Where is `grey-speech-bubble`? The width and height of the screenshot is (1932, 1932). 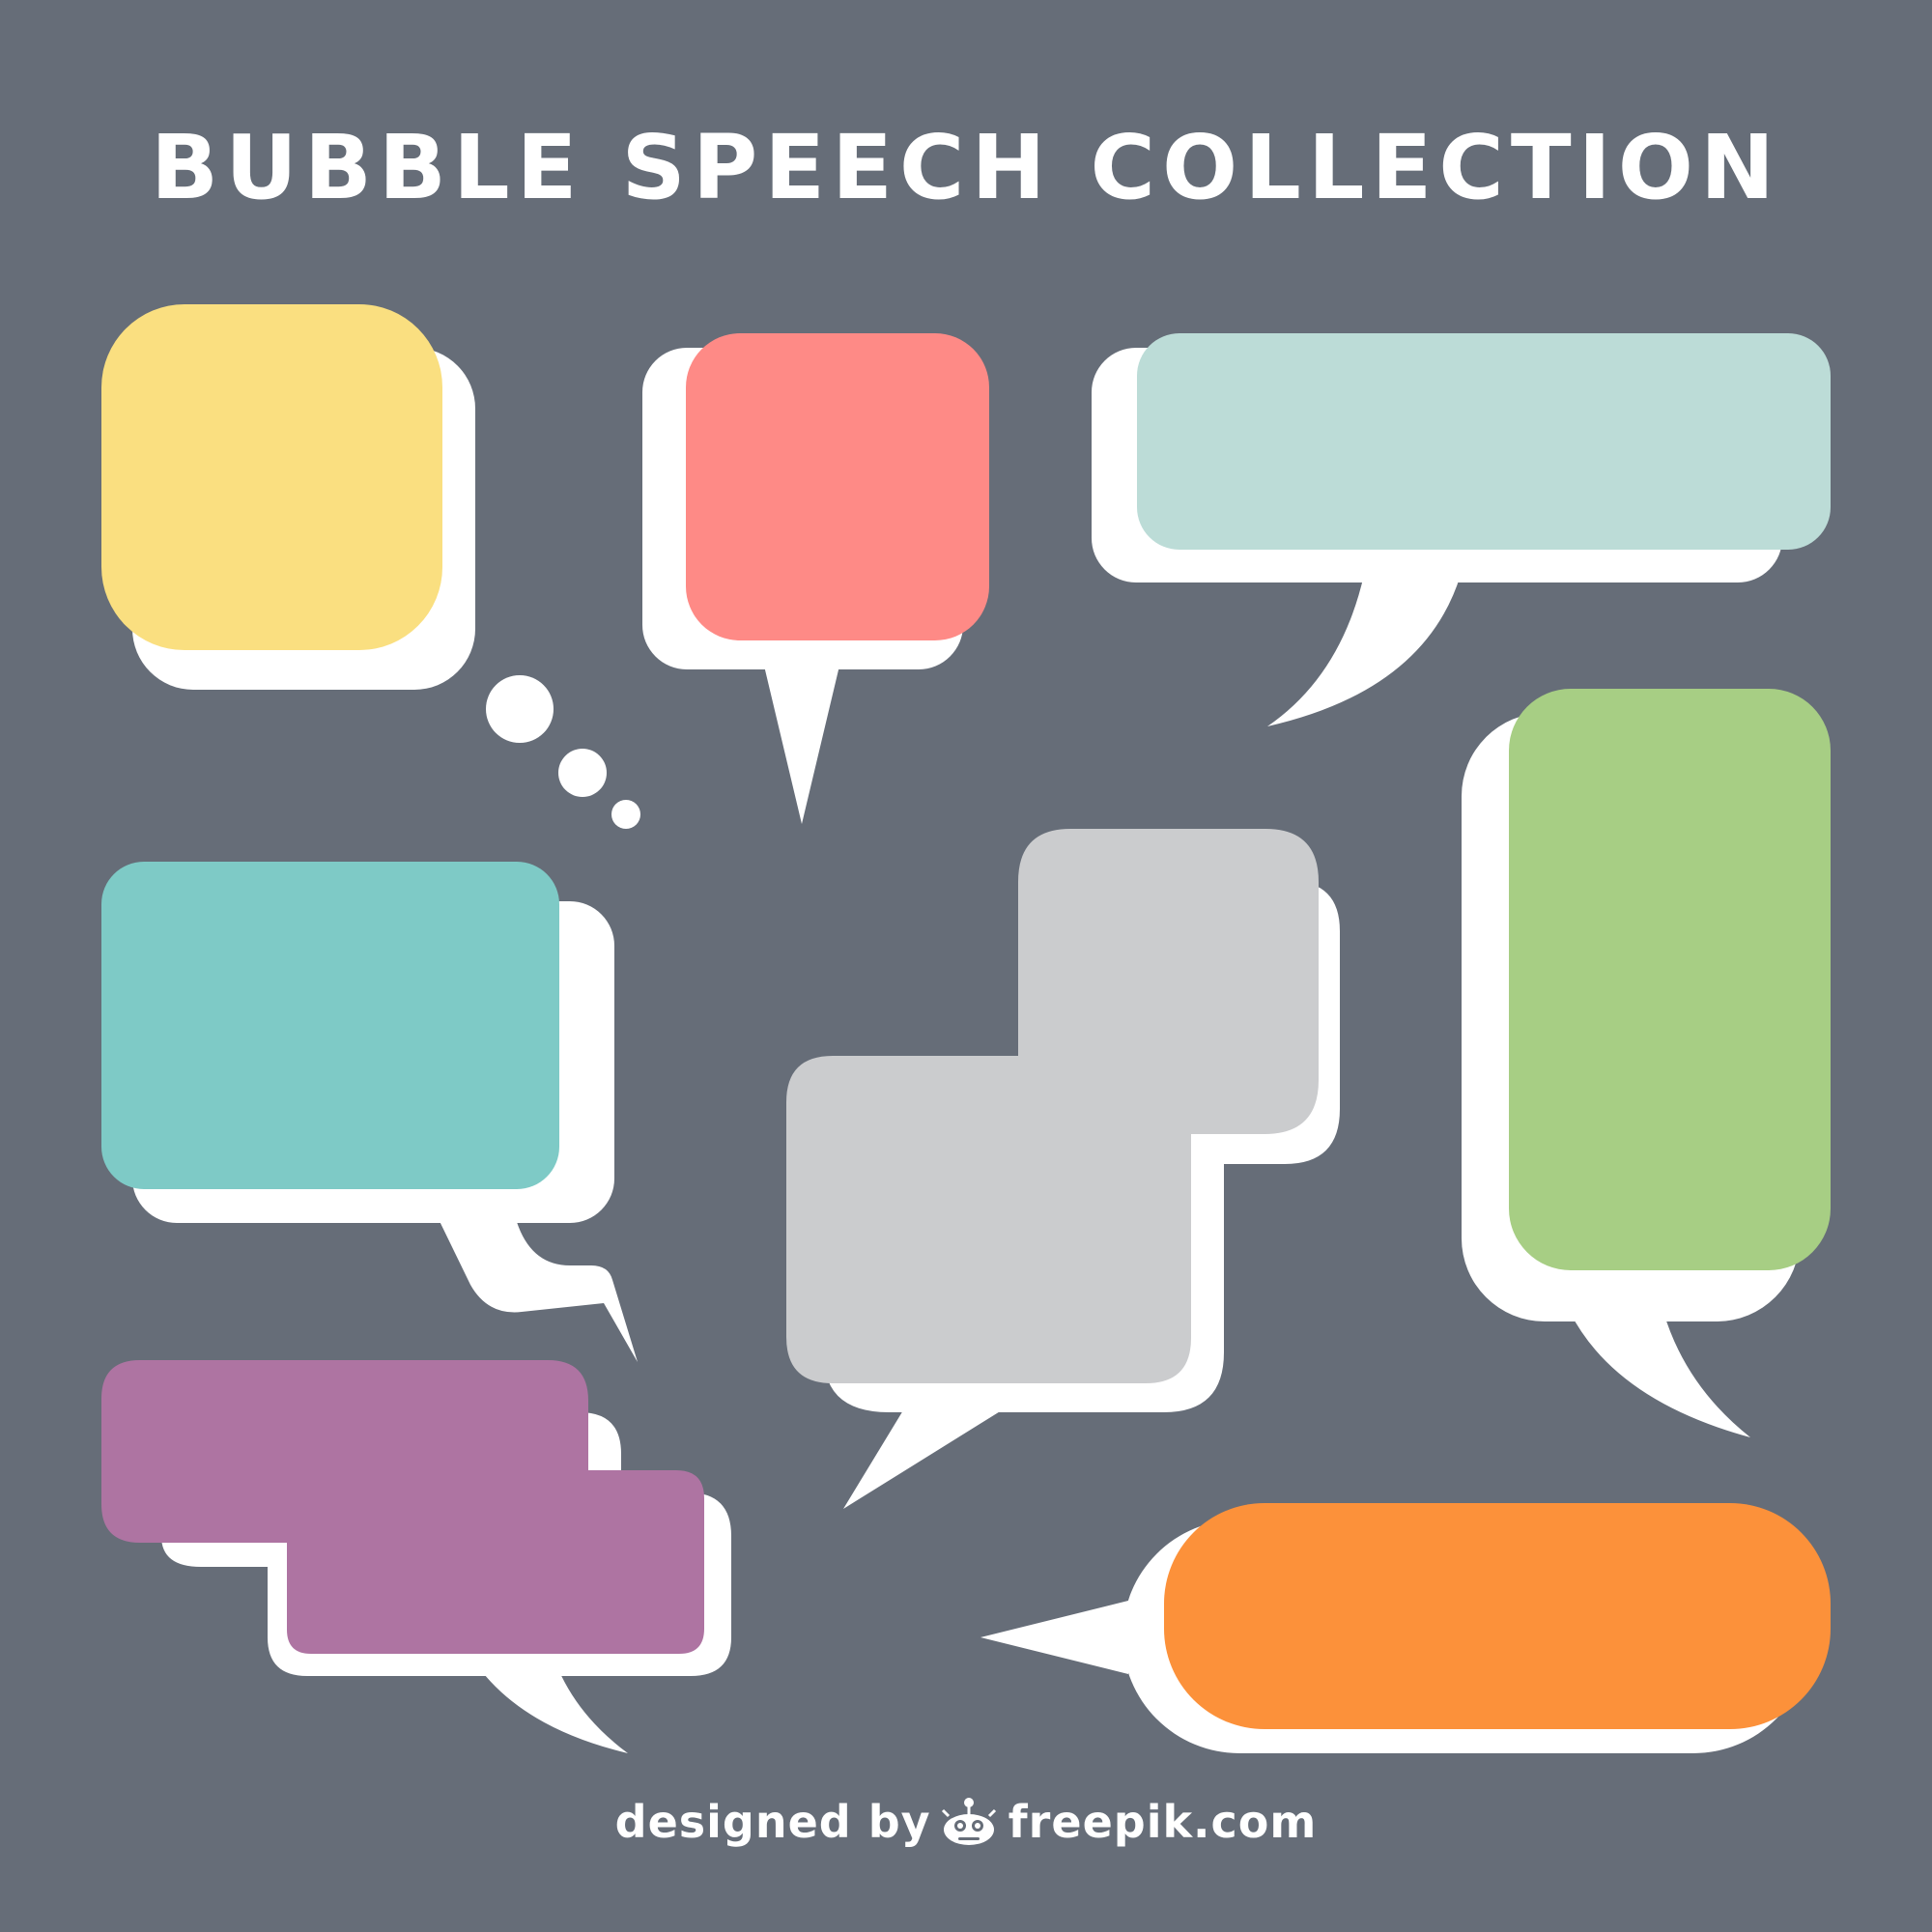 grey-speech-bubble is located at coordinates (1063, 1169).